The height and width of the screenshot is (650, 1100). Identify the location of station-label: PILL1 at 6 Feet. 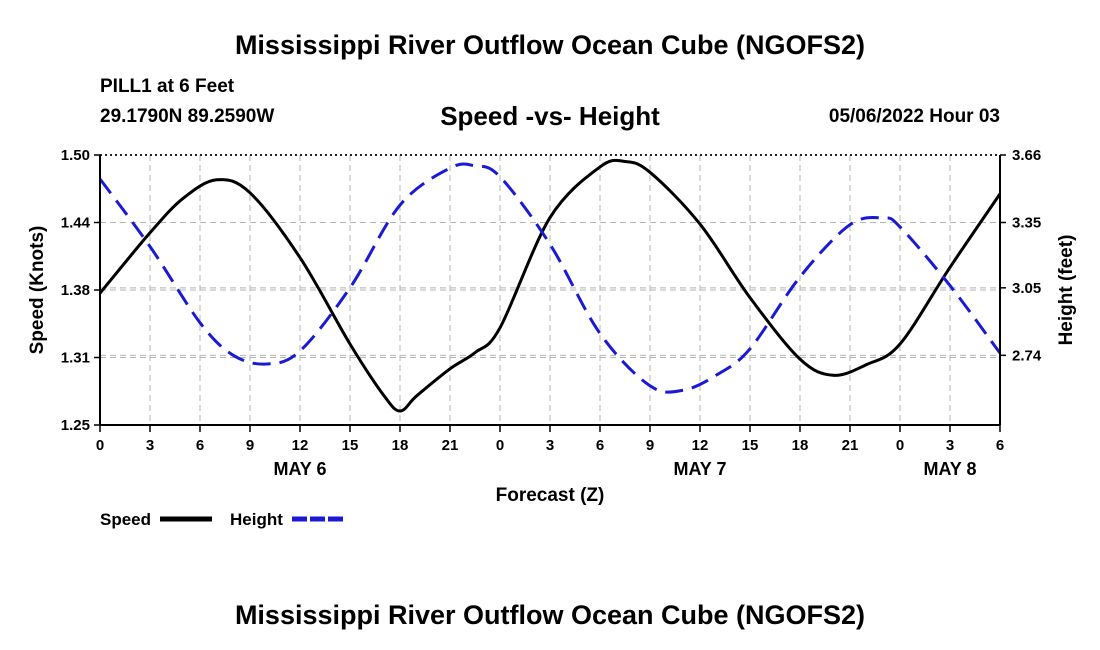
(167, 86).